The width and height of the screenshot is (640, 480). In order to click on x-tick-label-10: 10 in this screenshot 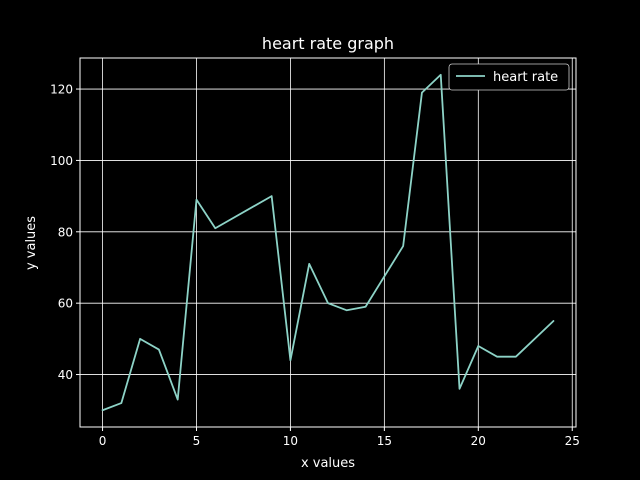, I will do `click(290, 441)`.